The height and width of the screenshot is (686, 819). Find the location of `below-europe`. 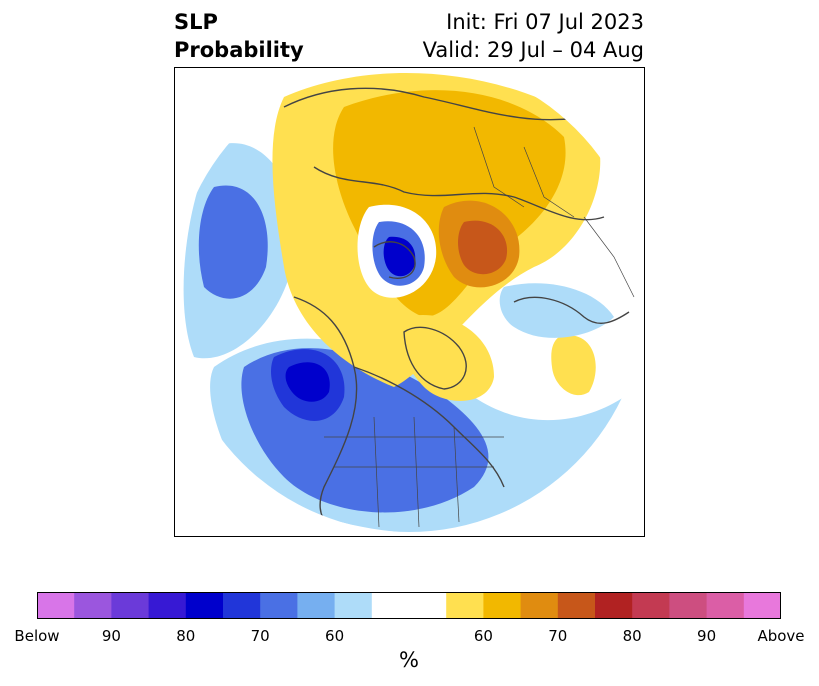

below-europe is located at coordinates (556, 310).